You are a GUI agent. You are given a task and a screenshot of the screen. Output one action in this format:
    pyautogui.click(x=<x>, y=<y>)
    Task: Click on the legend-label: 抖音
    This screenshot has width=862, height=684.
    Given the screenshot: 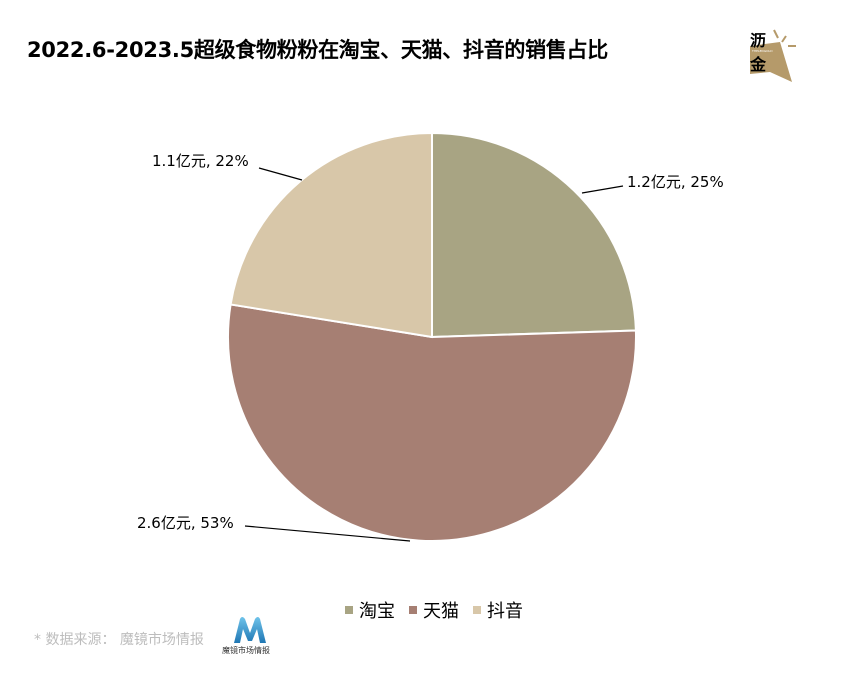 What is the action you would take?
    pyautogui.click(x=505, y=611)
    